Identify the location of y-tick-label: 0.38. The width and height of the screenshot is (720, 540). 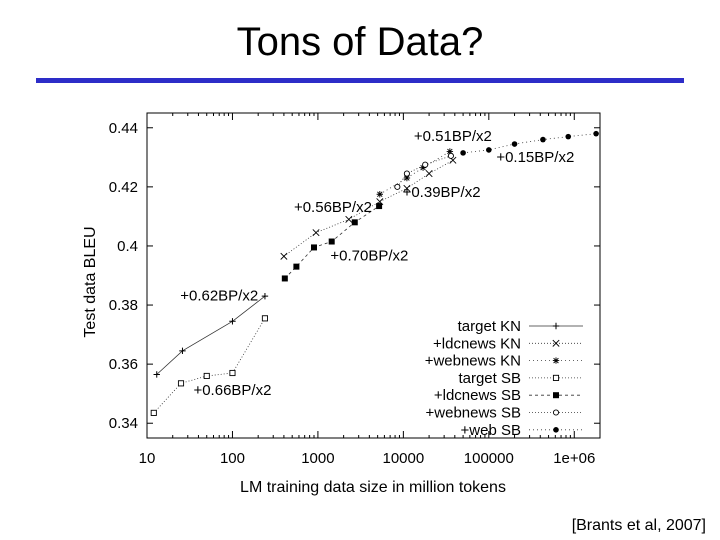
(123, 305).